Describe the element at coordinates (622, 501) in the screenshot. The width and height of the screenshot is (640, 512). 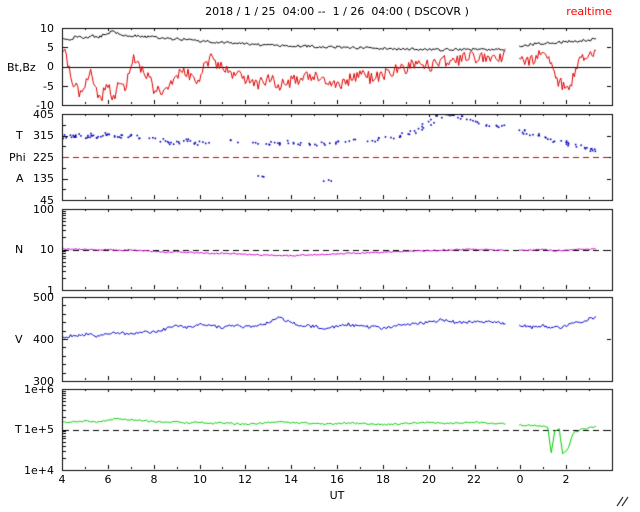
I see `corner-hatch-icon` at that location.